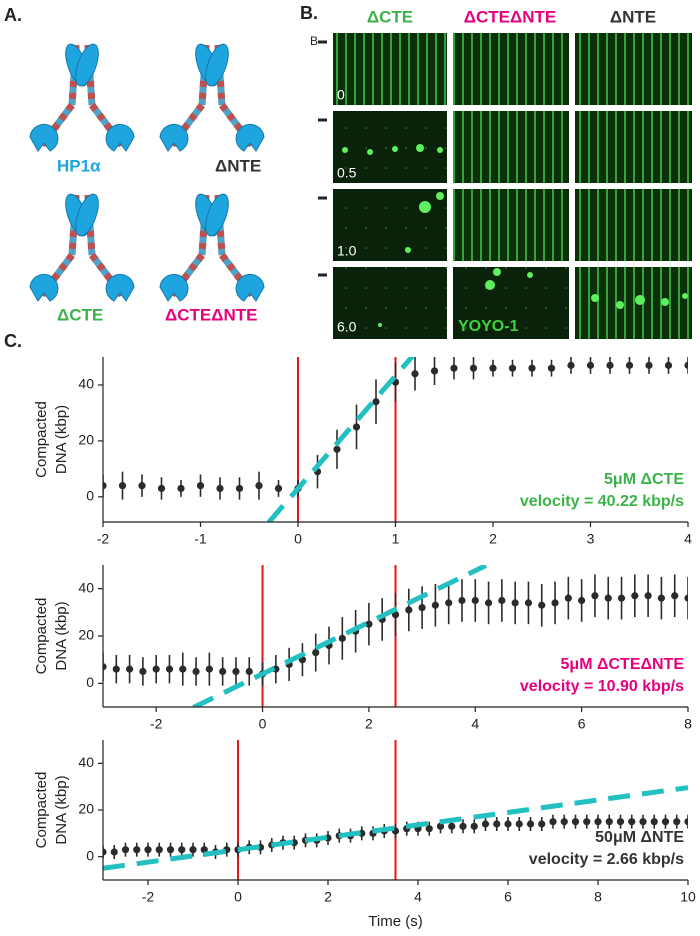 Image resolution: width=700 pixels, height=936 pixels. Describe the element at coordinates (347, 251) in the screenshot. I see `time-label: 1.0` at that location.